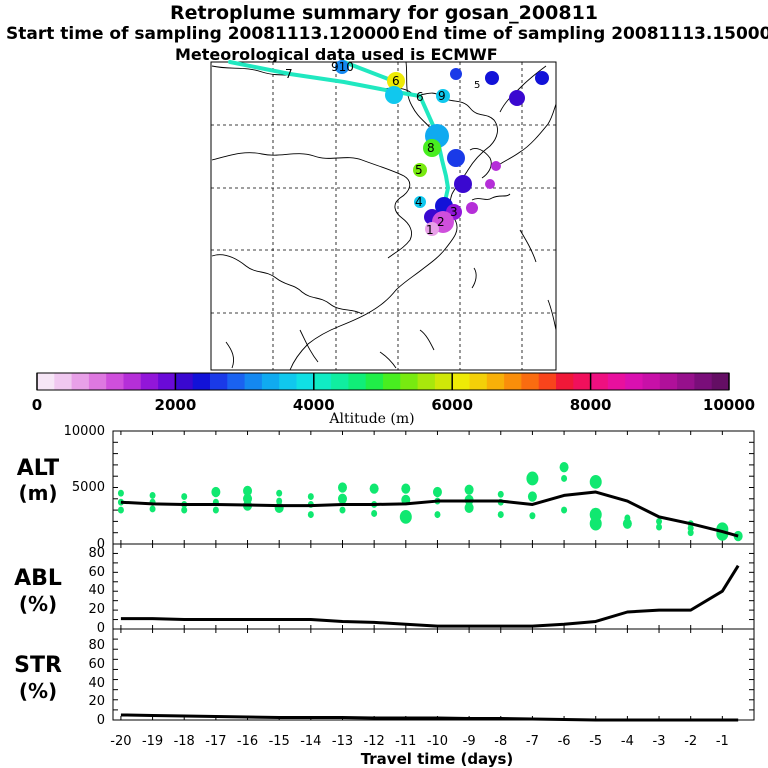  What do you see at coordinates (384, 13) in the screenshot?
I see `chart-title: Retroplume summary for gosan_200811` at bounding box center [384, 13].